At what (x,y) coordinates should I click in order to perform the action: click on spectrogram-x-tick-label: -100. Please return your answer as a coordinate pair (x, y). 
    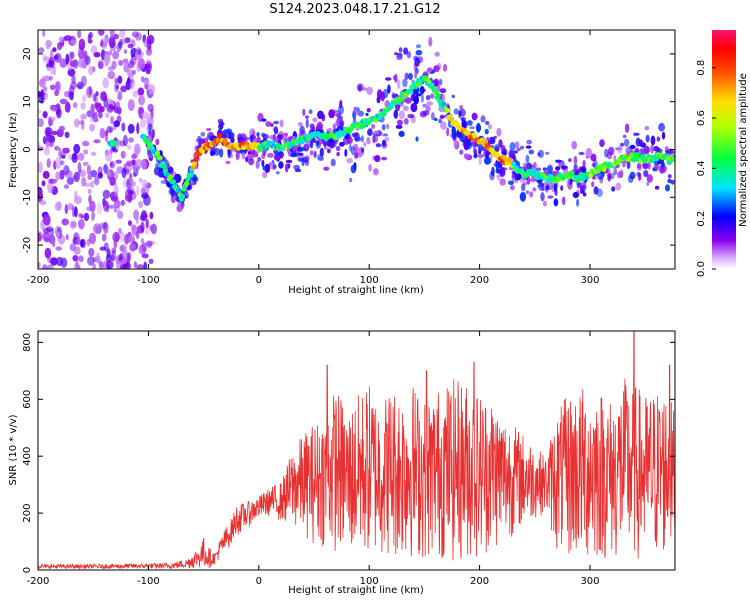
    Looking at the image, I should click on (148, 280).